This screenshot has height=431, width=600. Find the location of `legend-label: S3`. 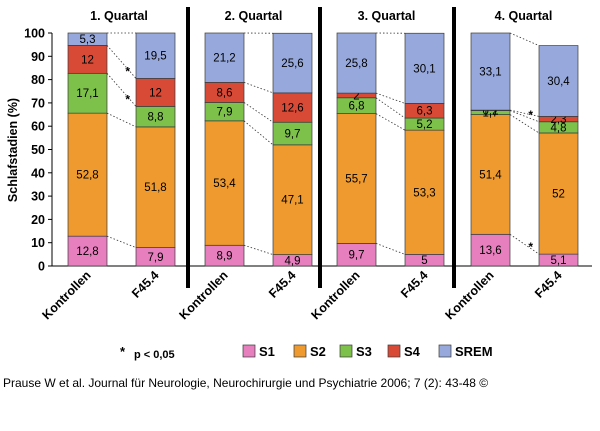

legend-label: S3 is located at coordinates (364, 351).